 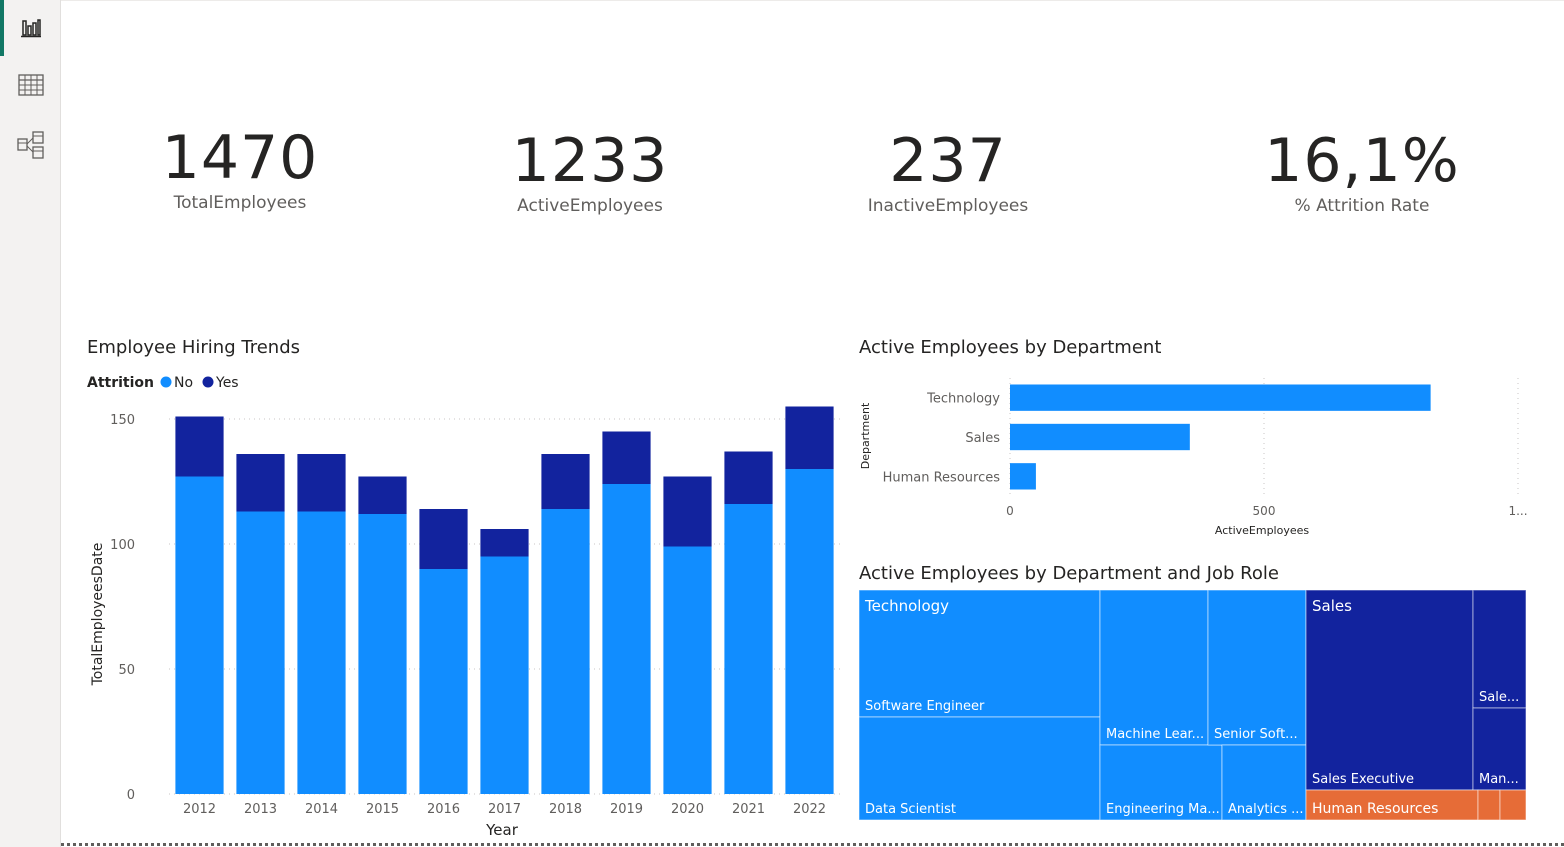 I want to click on data-view-button, so click(x=30, y=85).